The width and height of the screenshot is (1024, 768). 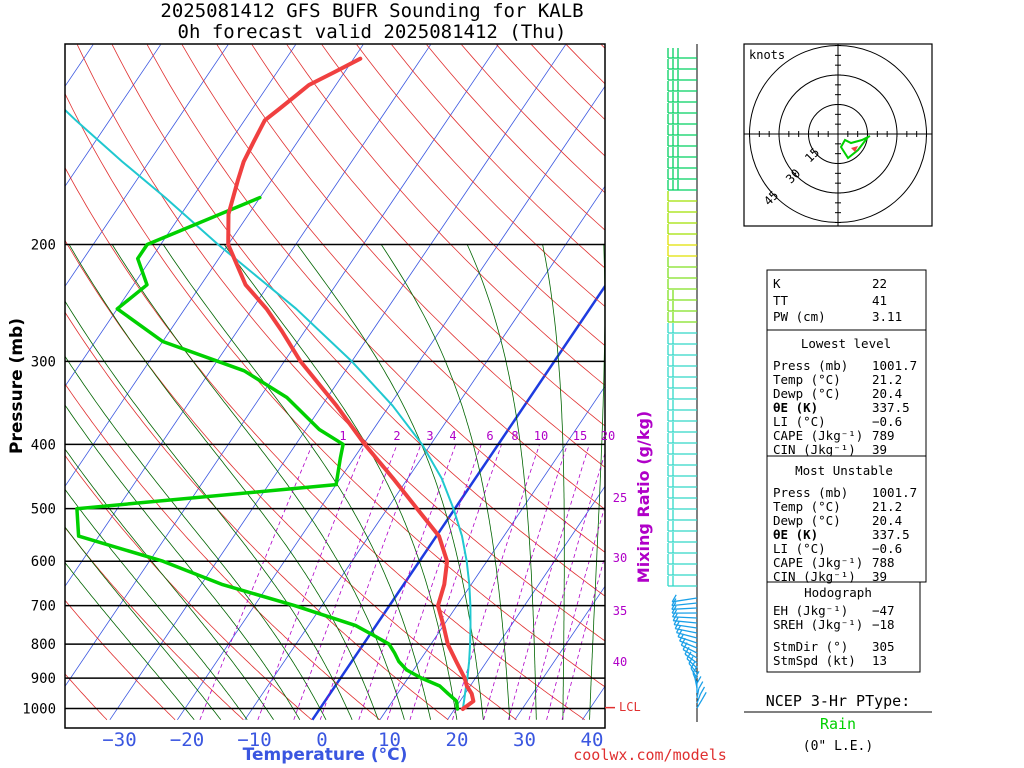 What do you see at coordinates (818, 435) in the screenshot?
I see `ll-label: CAPE (Jkg⁻¹)` at bounding box center [818, 435].